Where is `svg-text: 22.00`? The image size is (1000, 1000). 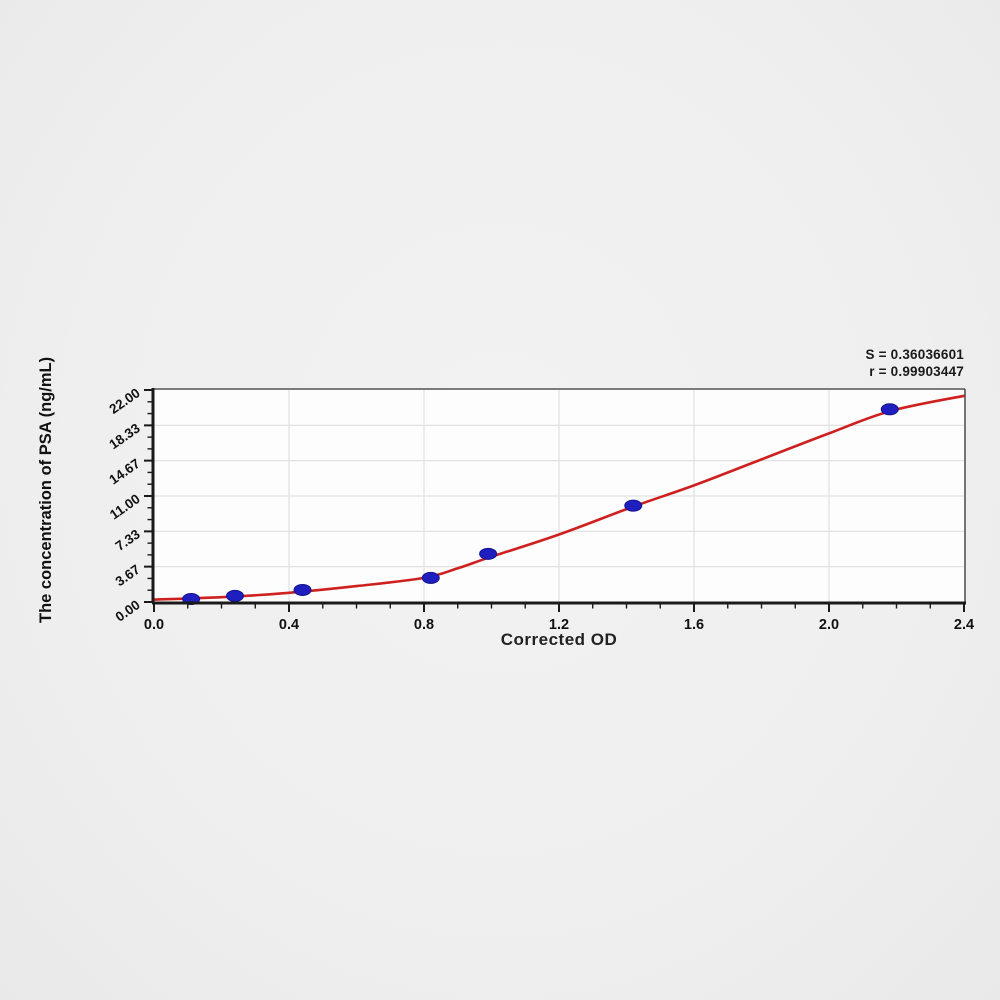
svg-text: 22.00 is located at coordinates (124, 401).